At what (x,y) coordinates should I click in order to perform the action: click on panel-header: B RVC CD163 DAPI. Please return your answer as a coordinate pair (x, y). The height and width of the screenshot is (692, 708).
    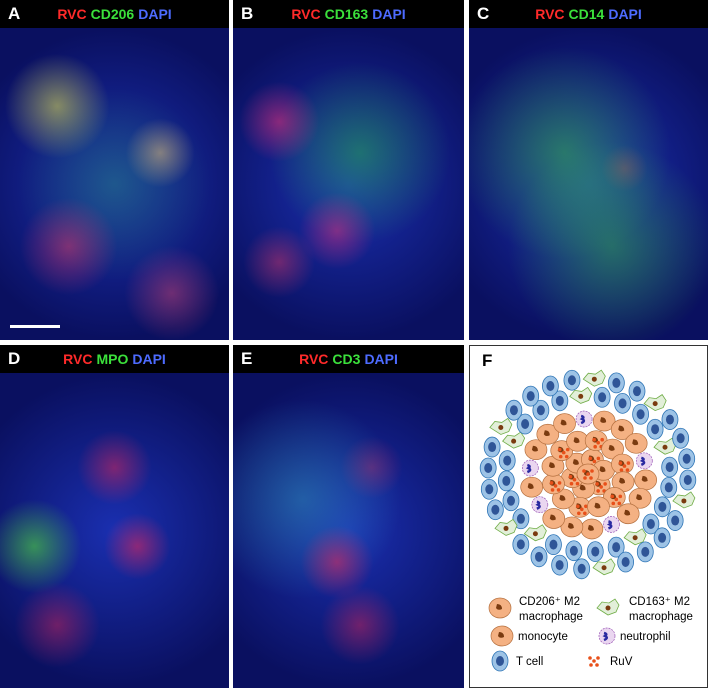
    Looking at the image, I should click on (348, 14).